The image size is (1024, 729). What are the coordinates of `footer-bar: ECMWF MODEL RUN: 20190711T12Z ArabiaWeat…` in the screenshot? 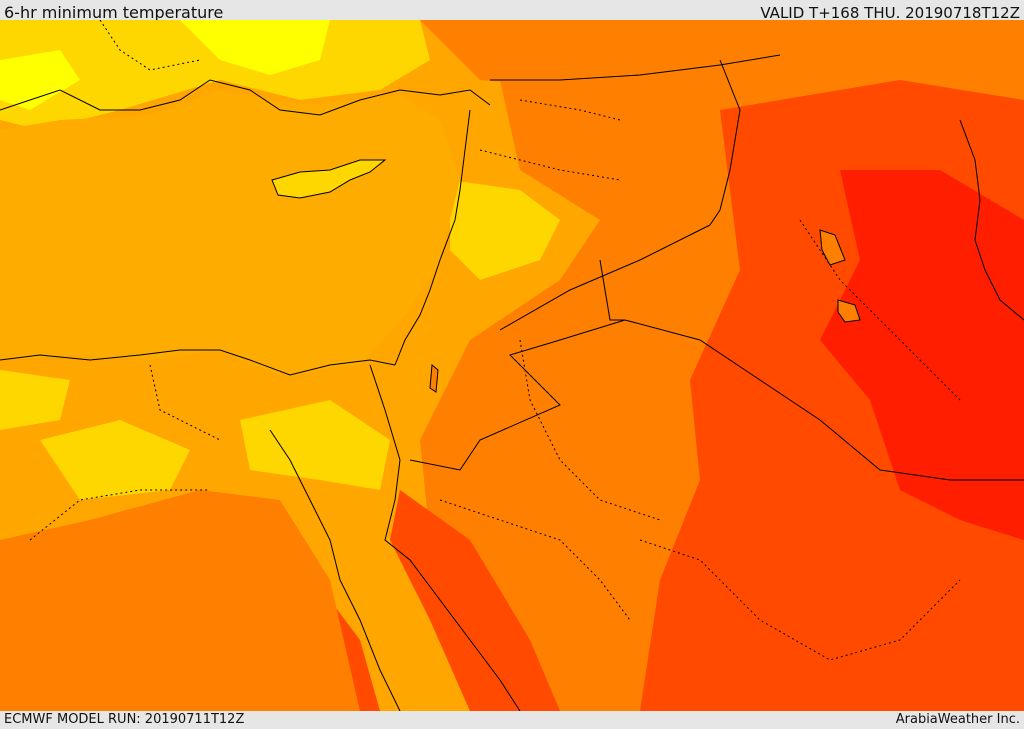 It's located at (512, 720).